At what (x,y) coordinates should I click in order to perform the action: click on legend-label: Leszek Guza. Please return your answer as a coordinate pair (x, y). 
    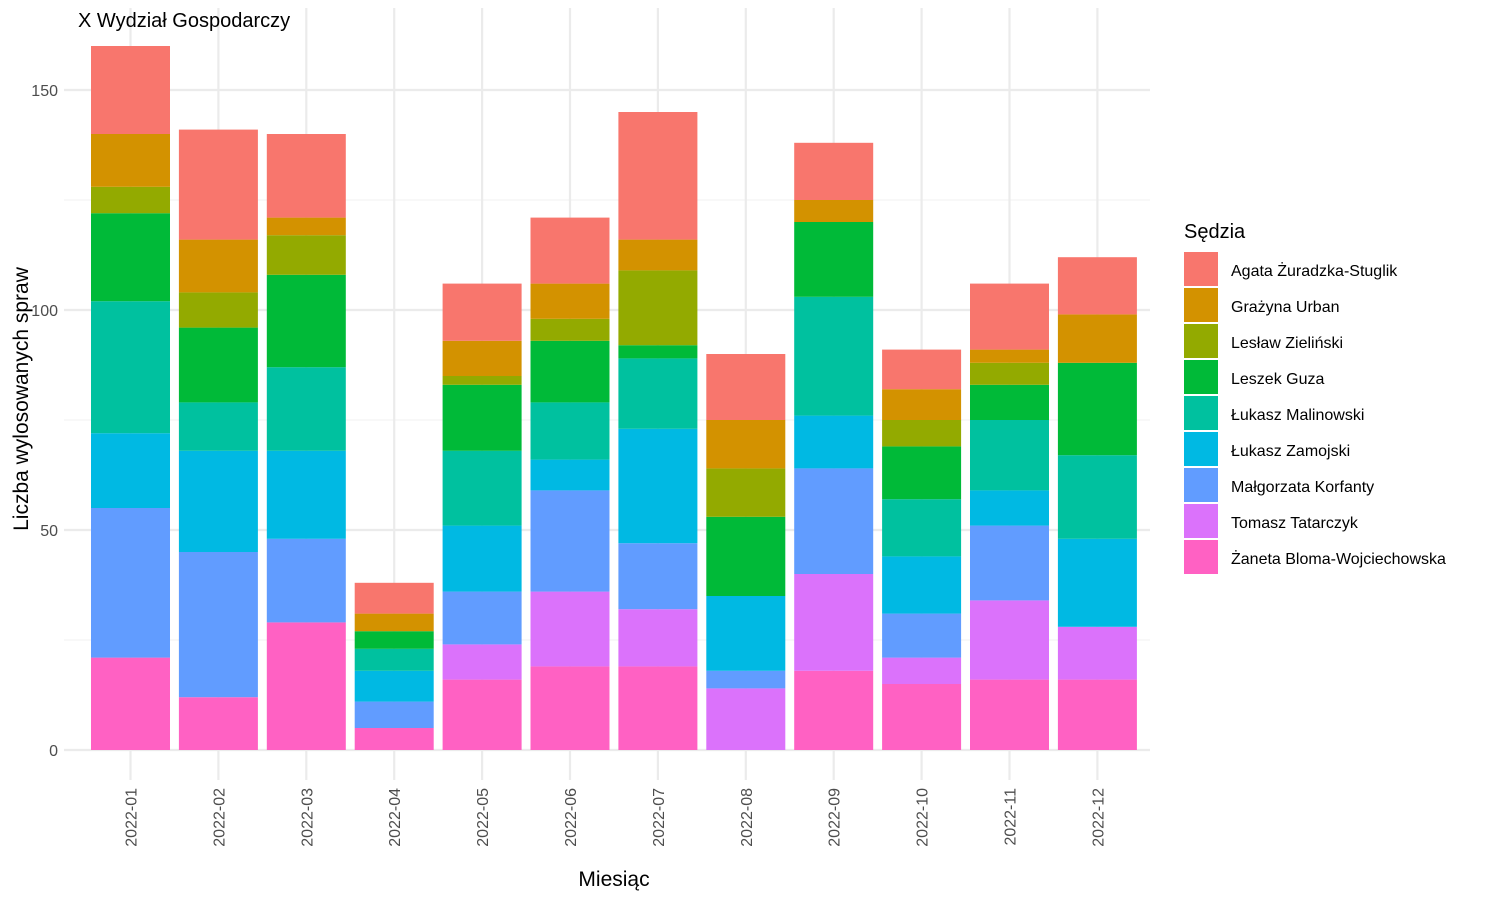
    Looking at the image, I should click on (1277, 379).